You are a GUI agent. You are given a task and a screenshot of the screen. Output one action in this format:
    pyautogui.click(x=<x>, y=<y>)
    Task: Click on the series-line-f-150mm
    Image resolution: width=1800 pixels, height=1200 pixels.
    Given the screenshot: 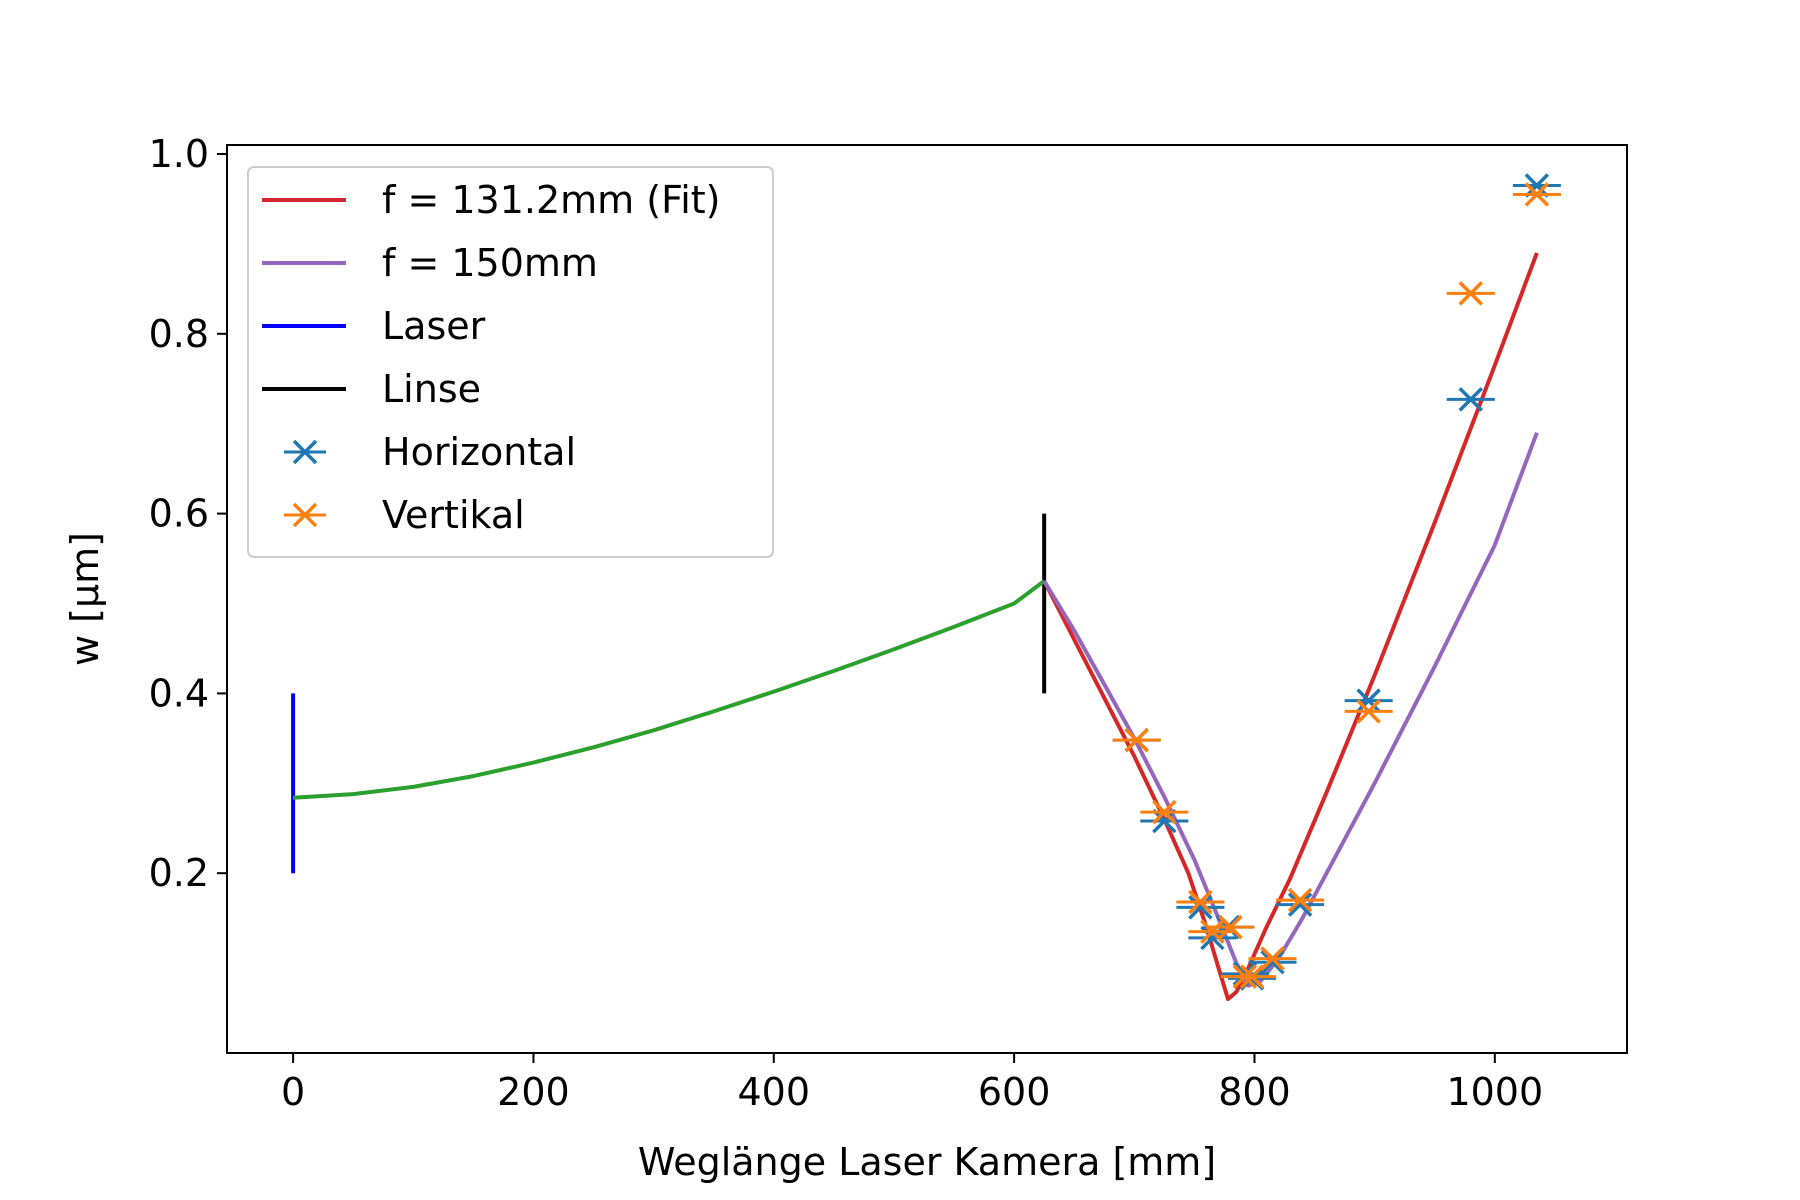 What is the action you would take?
    pyautogui.click(x=1290, y=709)
    